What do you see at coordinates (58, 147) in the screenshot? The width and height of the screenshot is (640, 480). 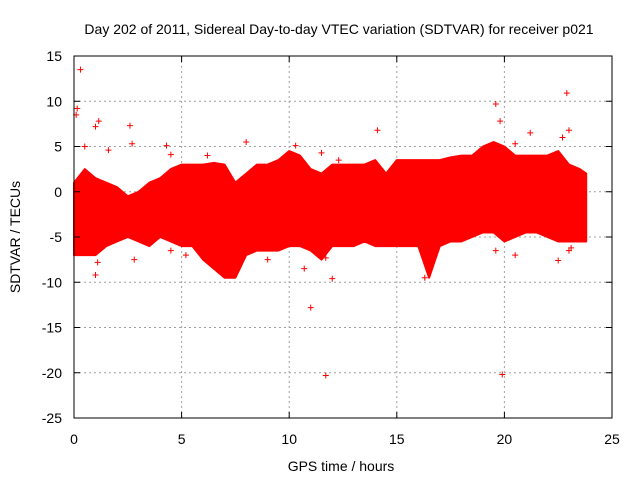 I see `y-tick-label: 5` at bounding box center [58, 147].